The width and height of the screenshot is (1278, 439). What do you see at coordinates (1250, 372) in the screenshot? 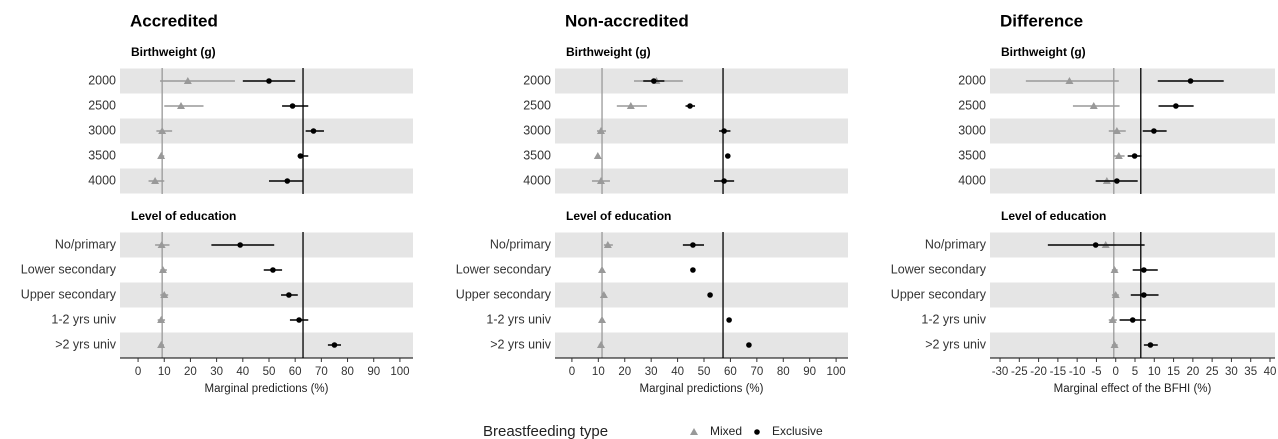
I see `x-tick-label: 35` at bounding box center [1250, 372].